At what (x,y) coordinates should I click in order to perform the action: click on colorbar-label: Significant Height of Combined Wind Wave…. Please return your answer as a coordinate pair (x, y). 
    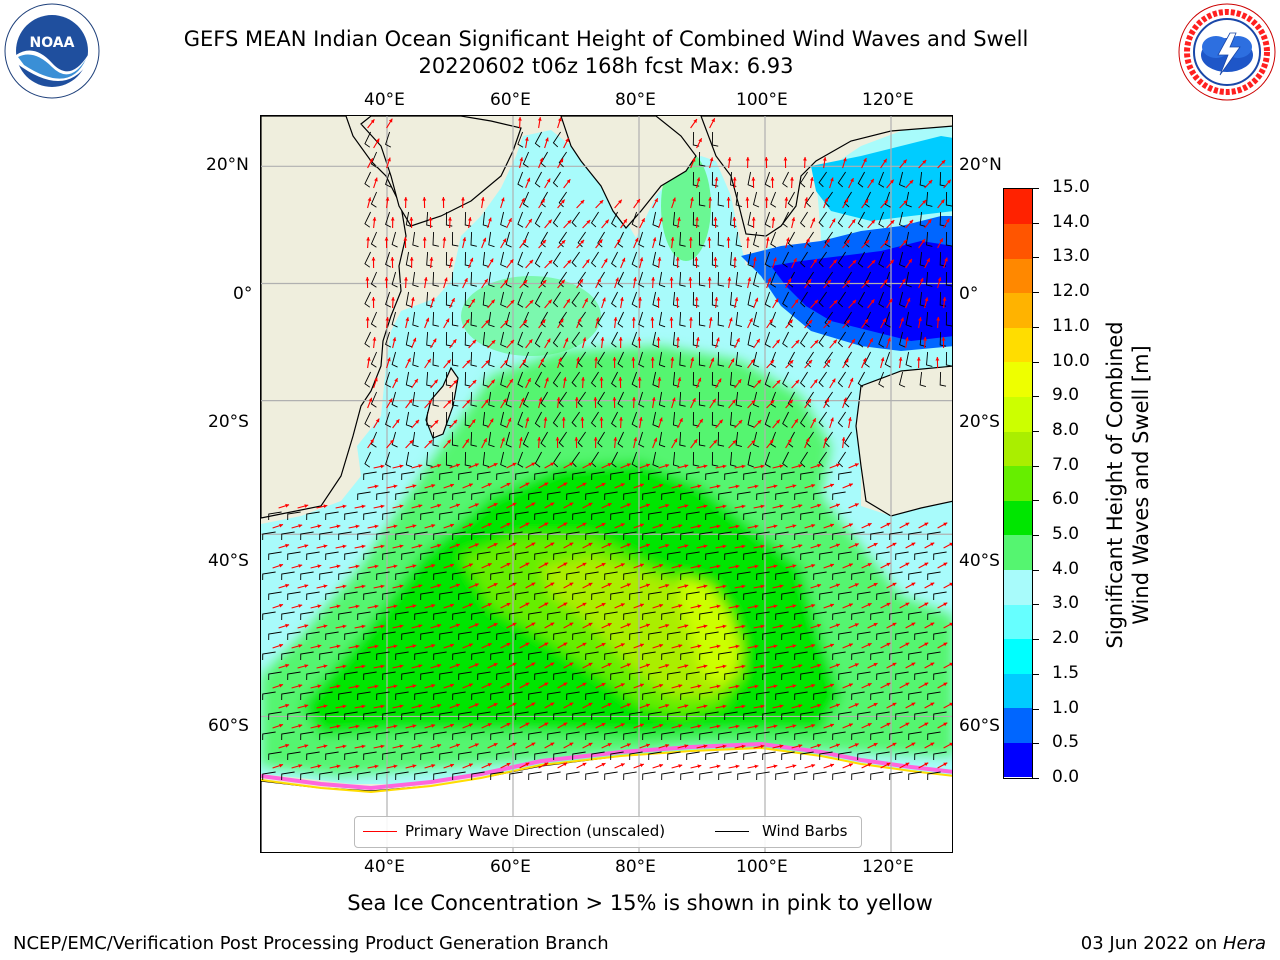
    Looking at the image, I should click on (1128, 484).